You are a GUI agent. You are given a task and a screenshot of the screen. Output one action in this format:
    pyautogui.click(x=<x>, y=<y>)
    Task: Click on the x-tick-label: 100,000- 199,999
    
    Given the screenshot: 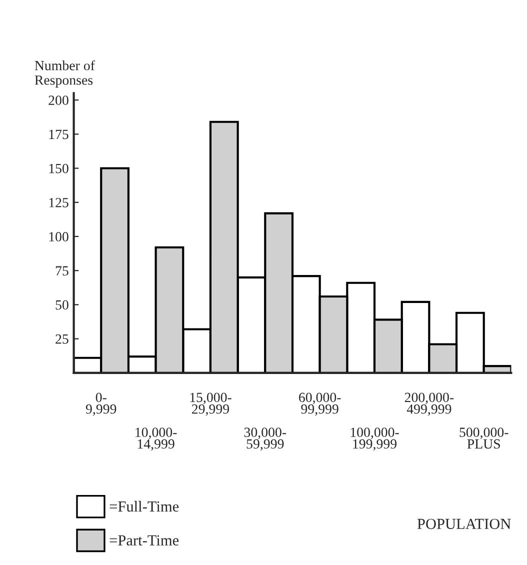 What is the action you would take?
    pyautogui.click(x=374, y=439)
    